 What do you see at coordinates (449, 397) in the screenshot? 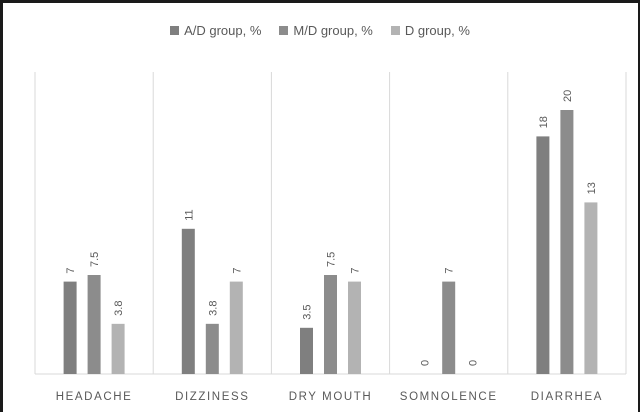
I see `x-tick-label-somnolence: SOMNOLENCE` at bounding box center [449, 397].